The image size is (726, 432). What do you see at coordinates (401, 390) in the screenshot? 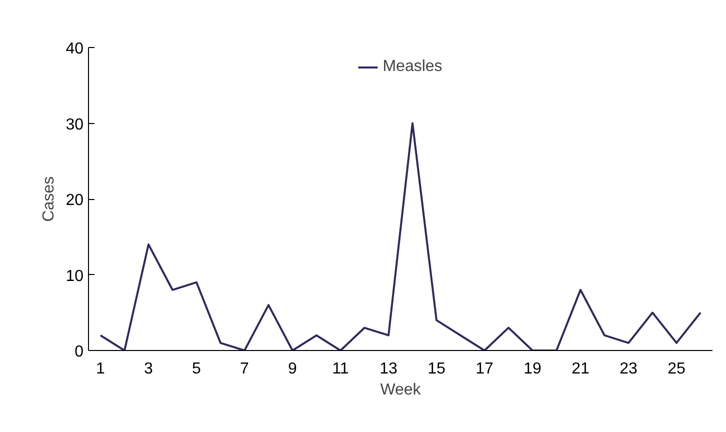
I see `x-axis-title: Week` at bounding box center [401, 390].